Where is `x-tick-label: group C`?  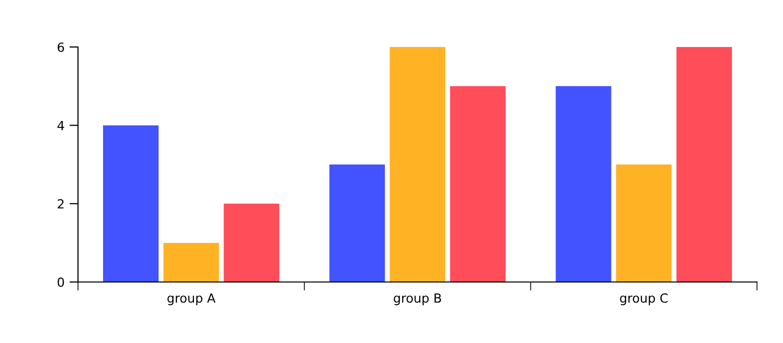
x-tick-label: group C is located at coordinates (644, 299).